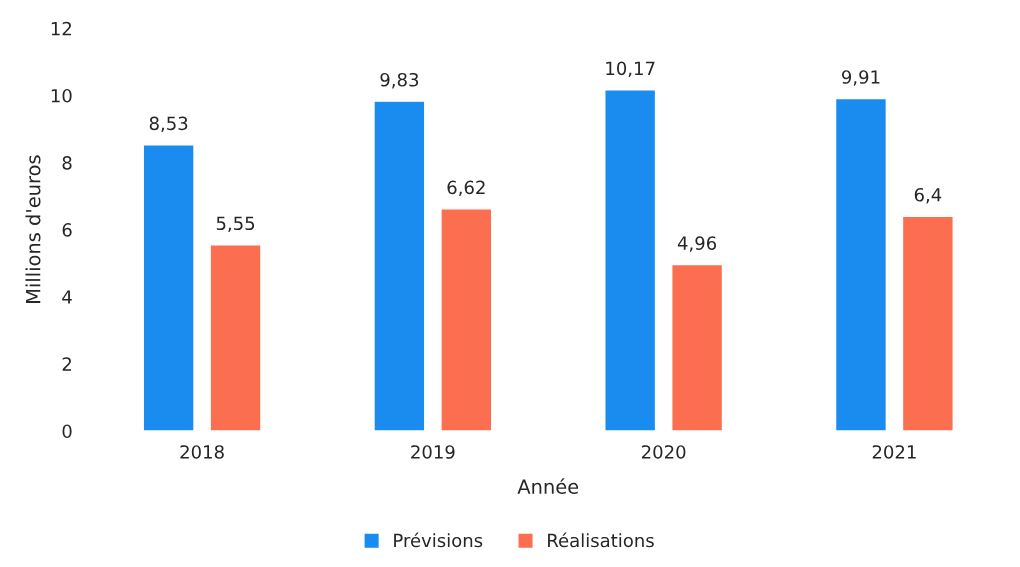 The height and width of the screenshot is (567, 1020). I want to click on y-axis-title: Millions d'euros, so click(33, 229).